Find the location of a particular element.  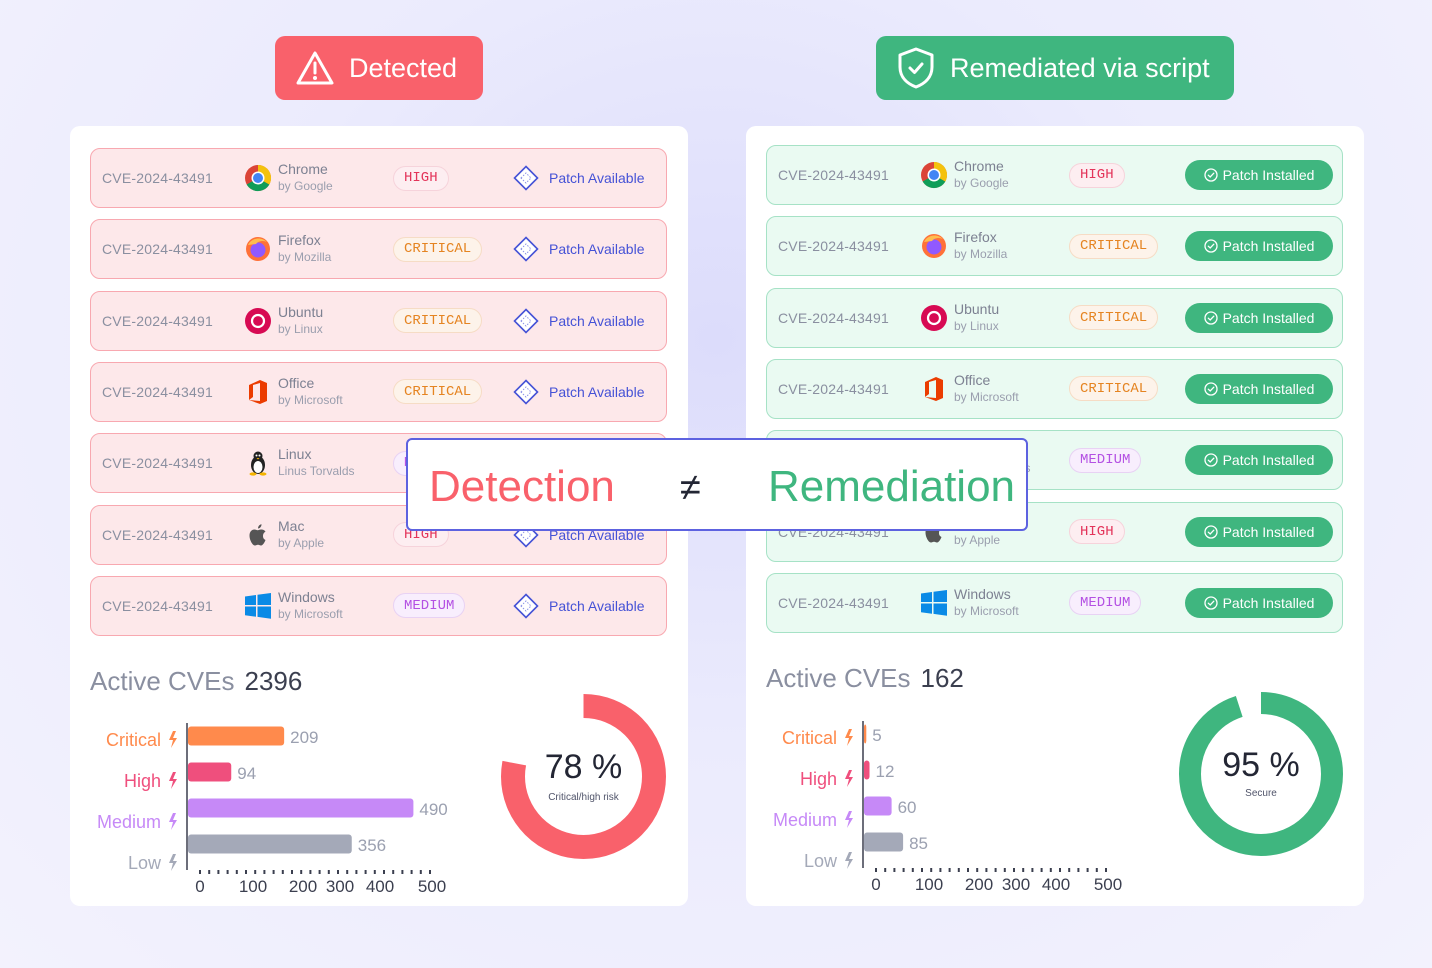

detection-label: Detection is located at coordinates (522, 486).